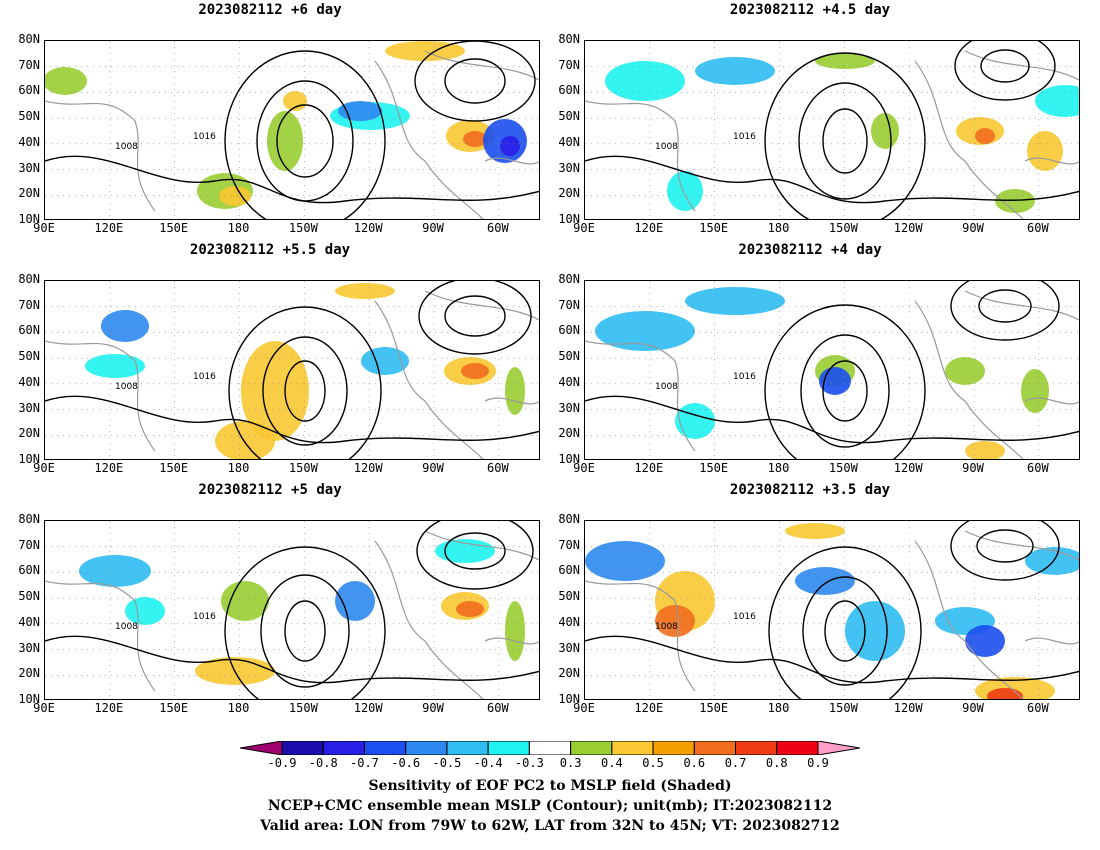 This screenshot has height=850, width=1100. What do you see at coordinates (694, 763) in the screenshot?
I see `colorbar-tick-label: 0.6` at bounding box center [694, 763].